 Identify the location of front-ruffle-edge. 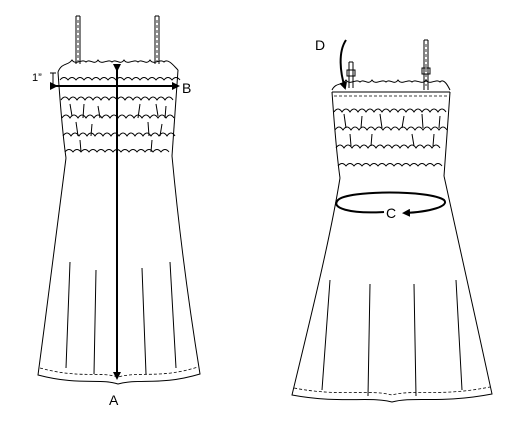
(118, 66).